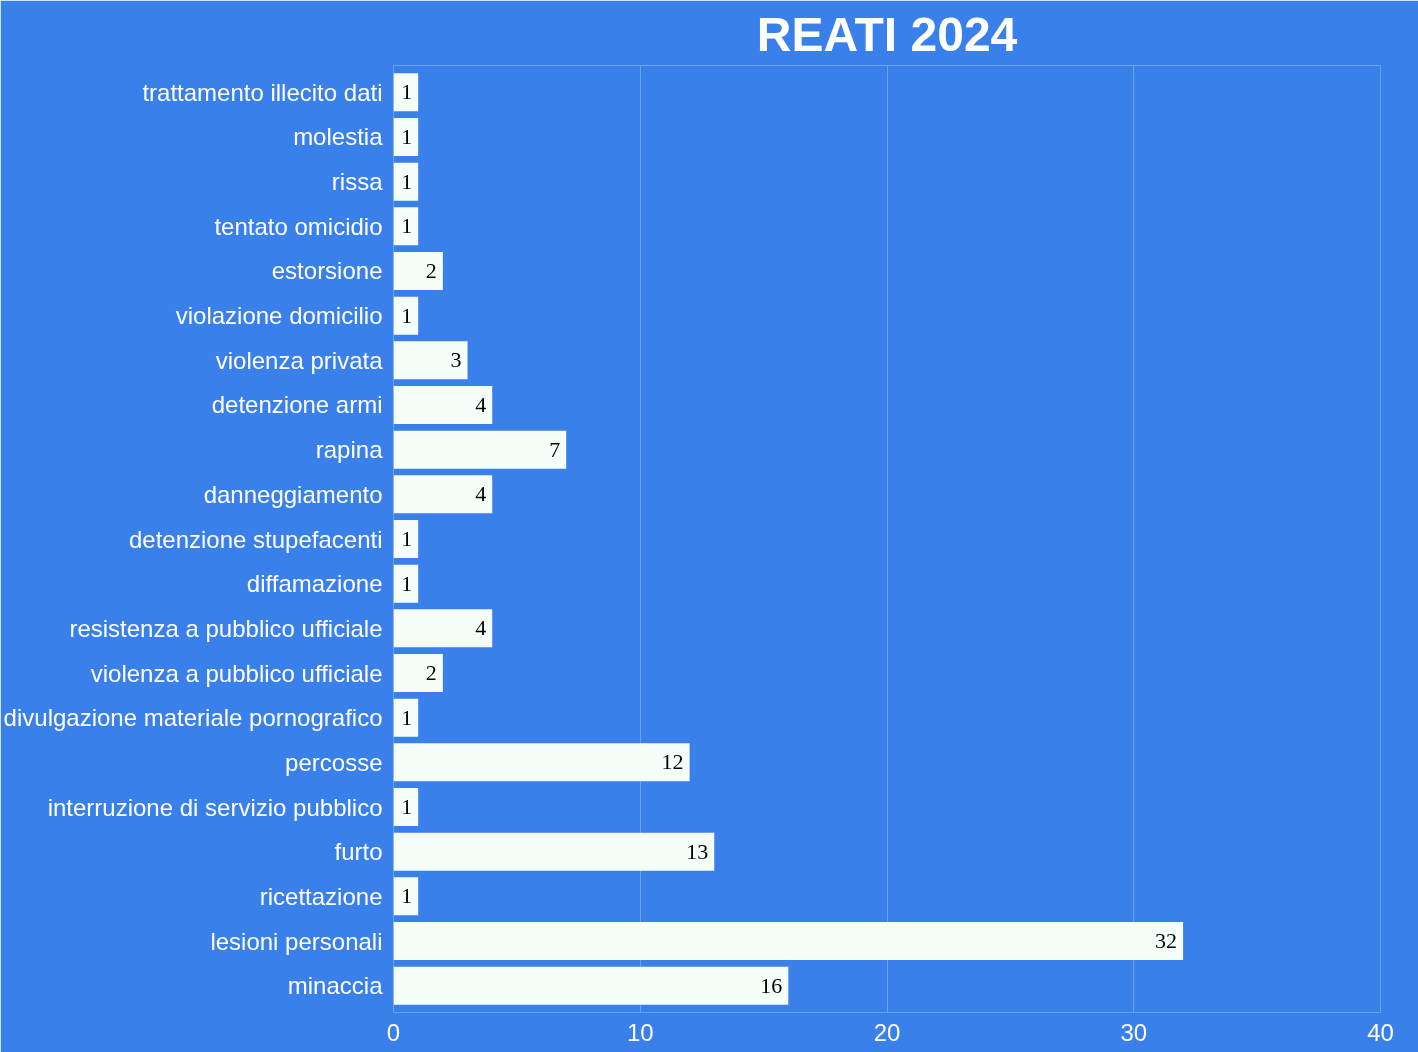 Image resolution: width=1418 pixels, height=1052 pixels. Describe the element at coordinates (672, 762) in the screenshot. I see `data-label: 12` at that location.